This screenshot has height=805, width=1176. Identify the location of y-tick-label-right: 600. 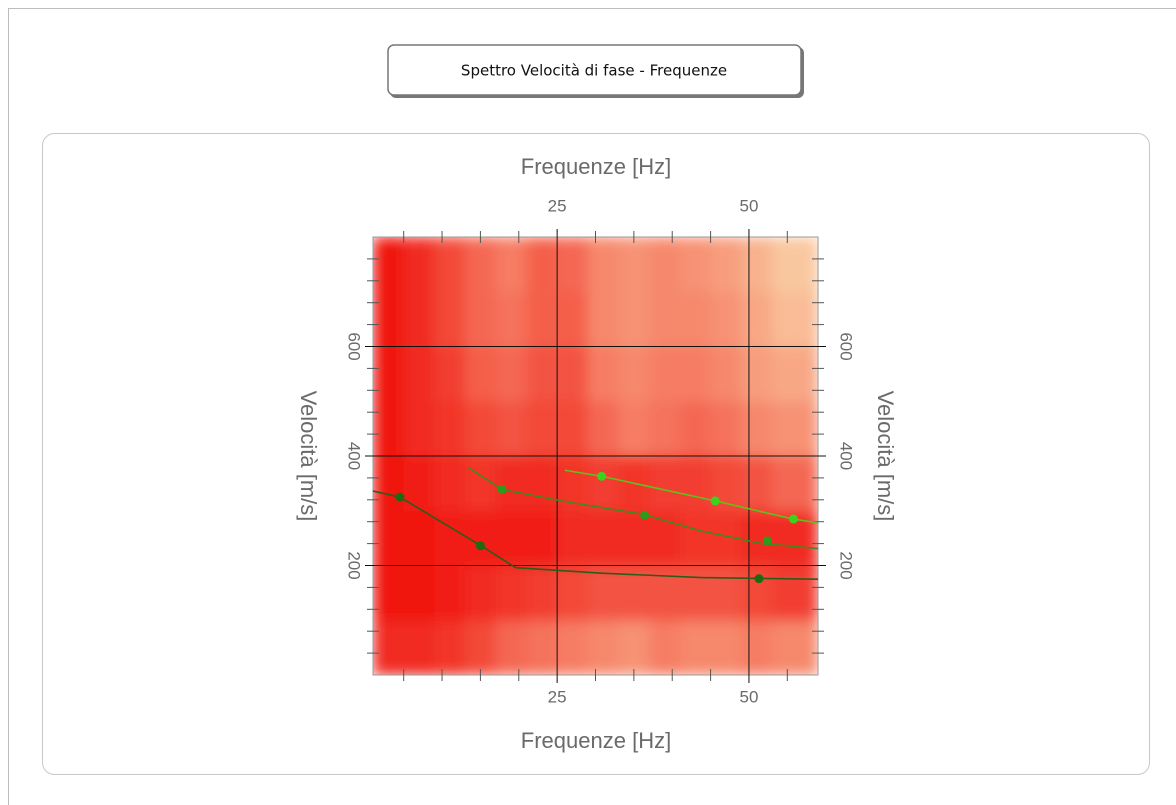
(846, 346).